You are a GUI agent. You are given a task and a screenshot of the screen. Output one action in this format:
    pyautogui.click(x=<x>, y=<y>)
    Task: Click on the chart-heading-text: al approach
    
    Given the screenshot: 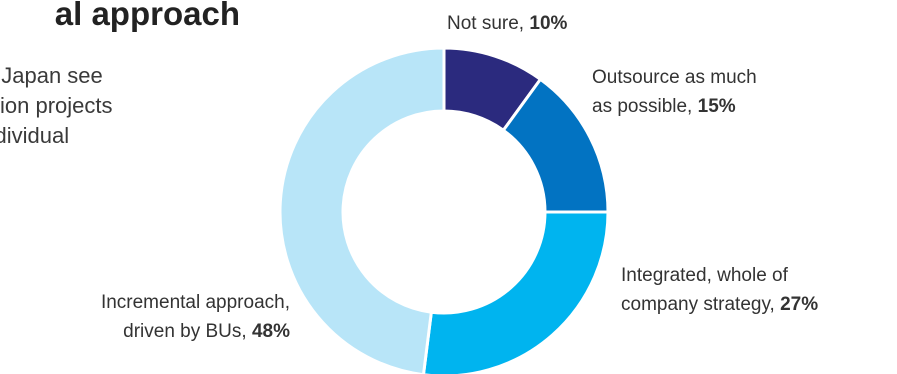 What is the action you would take?
    pyautogui.click(x=147, y=16)
    